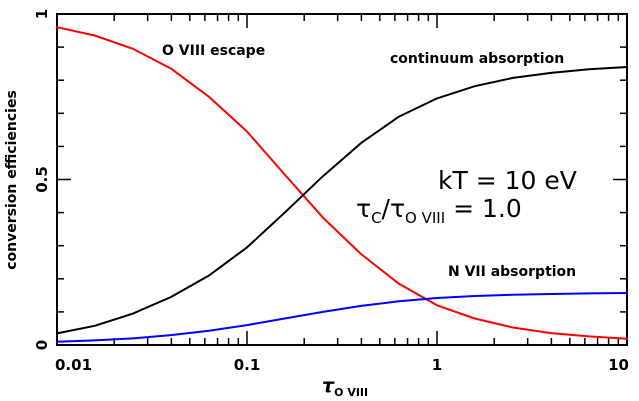 Image resolution: width=639 pixels, height=401 pixels. What do you see at coordinates (73, 365) in the screenshot?
I see `x-tick-label: 0.01` at bounding box center [73, 365].